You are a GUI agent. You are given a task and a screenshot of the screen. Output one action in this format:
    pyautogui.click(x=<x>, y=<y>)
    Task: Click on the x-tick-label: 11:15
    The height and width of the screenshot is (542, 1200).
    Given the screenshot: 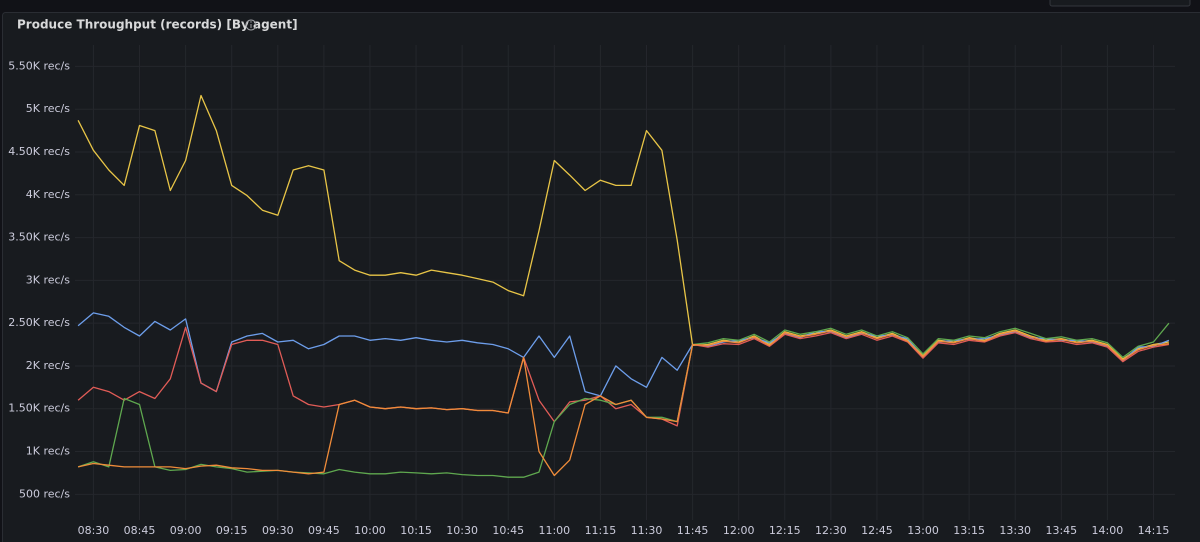 What is the action you would take?
    pyautogui.click(x=601, y=530)
    